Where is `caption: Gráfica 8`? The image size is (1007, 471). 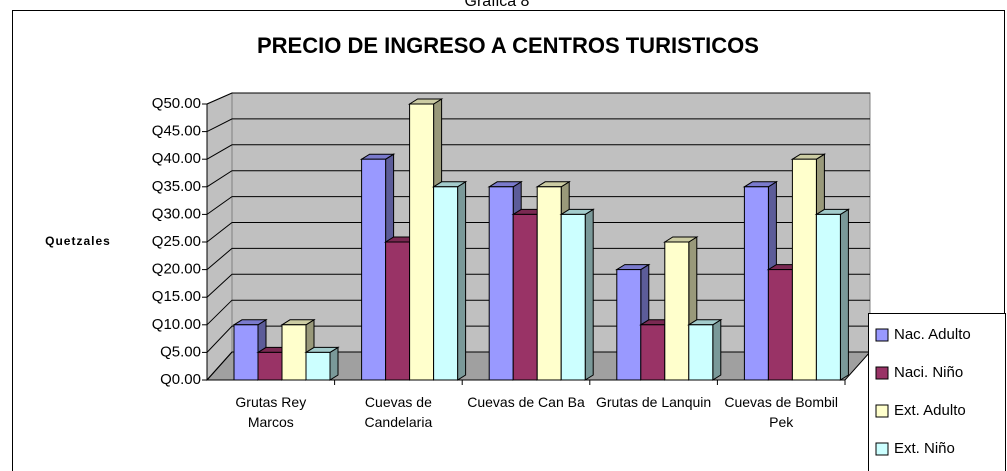
caption: Gráfica 8 is located at coordinates (497, 5).